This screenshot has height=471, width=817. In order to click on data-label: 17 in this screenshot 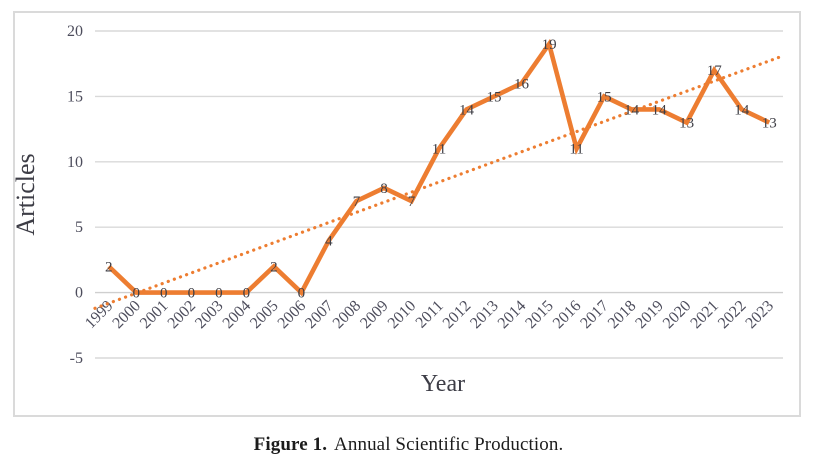, I will do `click(715, 71)`.